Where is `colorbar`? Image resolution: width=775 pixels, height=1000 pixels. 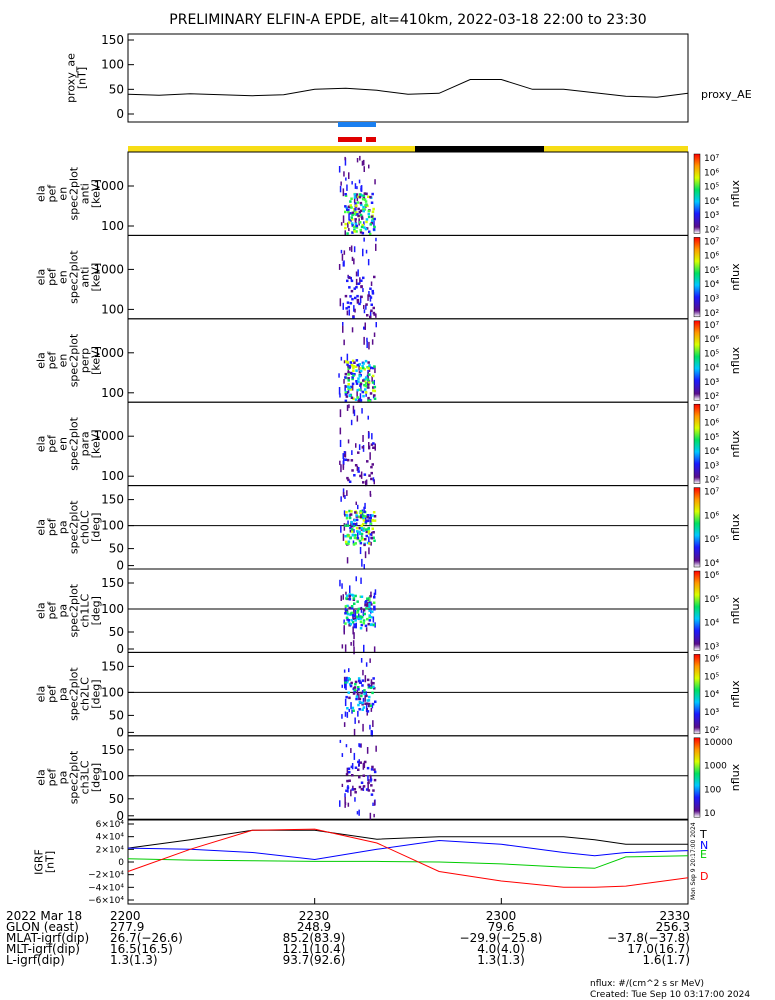
colorbar is located at coordinates (697, 694).